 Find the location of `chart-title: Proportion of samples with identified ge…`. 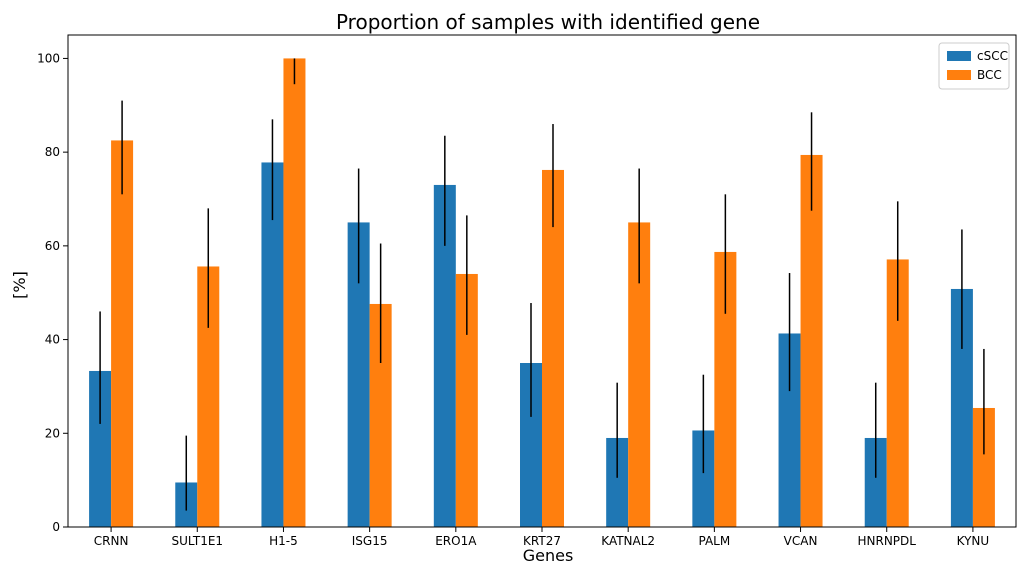

chart-title: Proportion of samples with identified ge… is located at coordinates (548, 22).